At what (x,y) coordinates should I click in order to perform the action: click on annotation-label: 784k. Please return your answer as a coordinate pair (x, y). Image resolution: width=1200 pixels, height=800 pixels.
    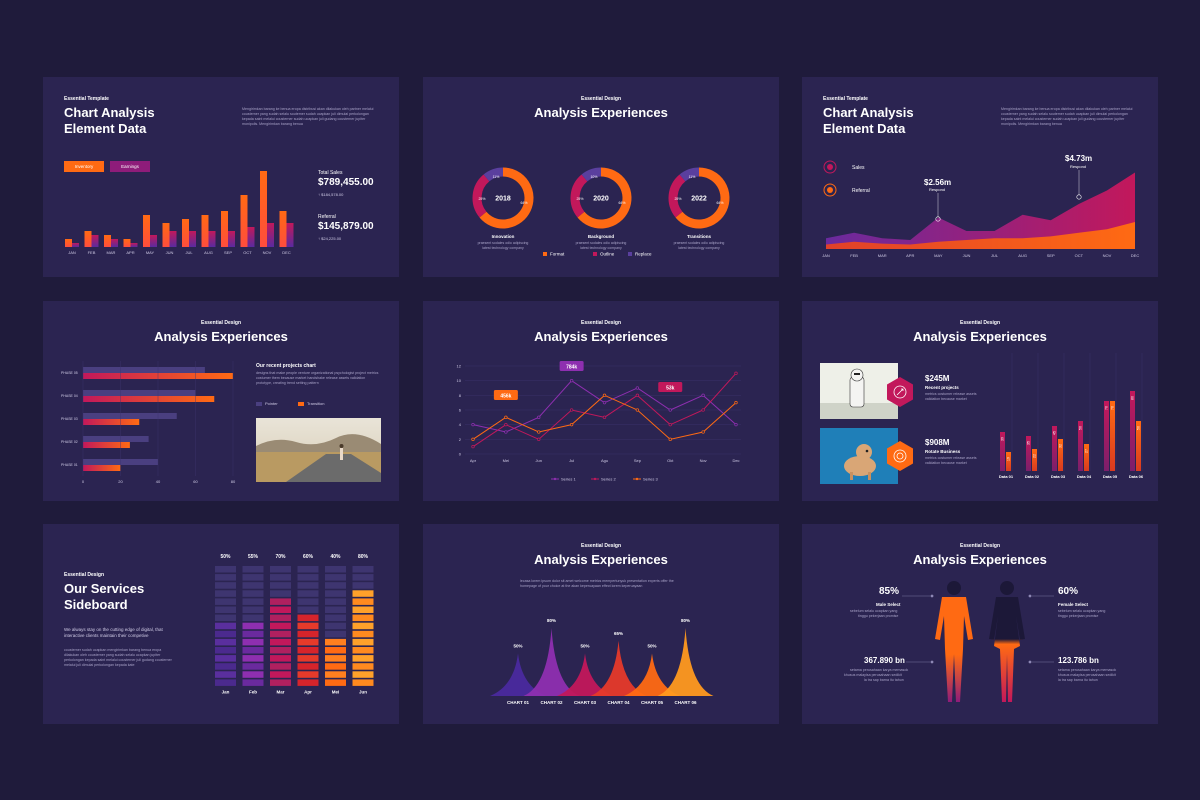
    Looking at the image, I should click on (571, 368).